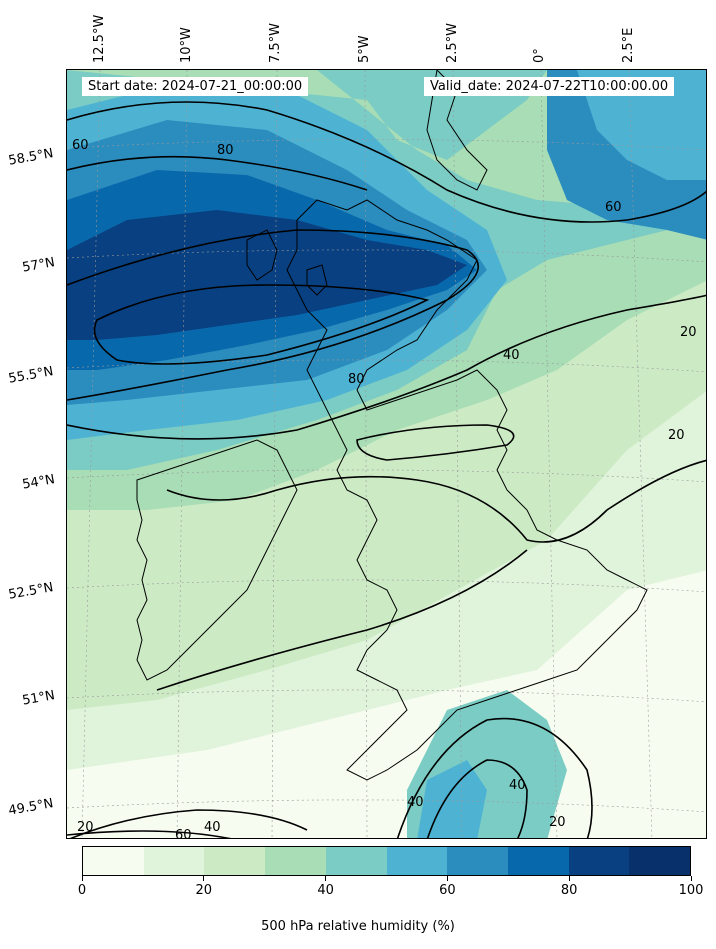  I want to click on colorbar-tick-label: 80, so click(569, 890).